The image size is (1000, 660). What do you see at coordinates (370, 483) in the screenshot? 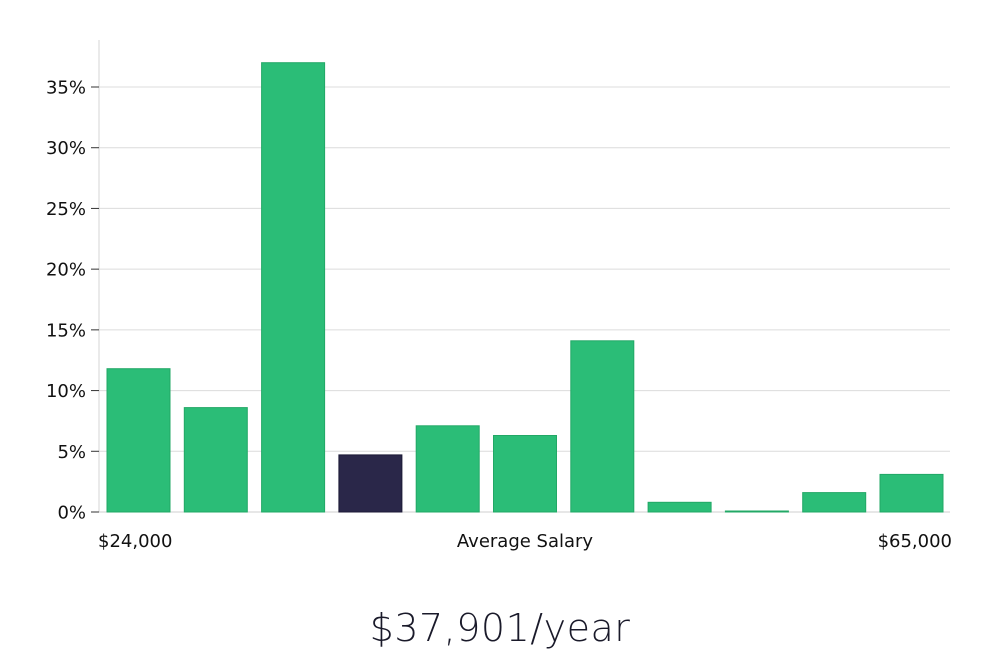
I see `bar-highlighted` at bounding box center [370, 483].